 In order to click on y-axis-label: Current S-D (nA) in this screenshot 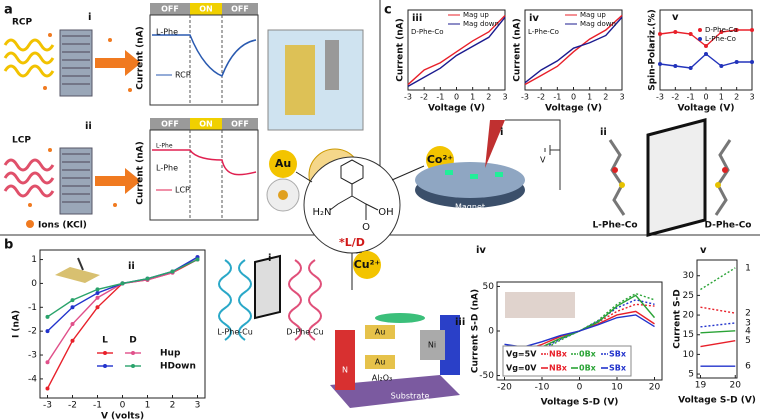, I will do `click(476, 331)`.